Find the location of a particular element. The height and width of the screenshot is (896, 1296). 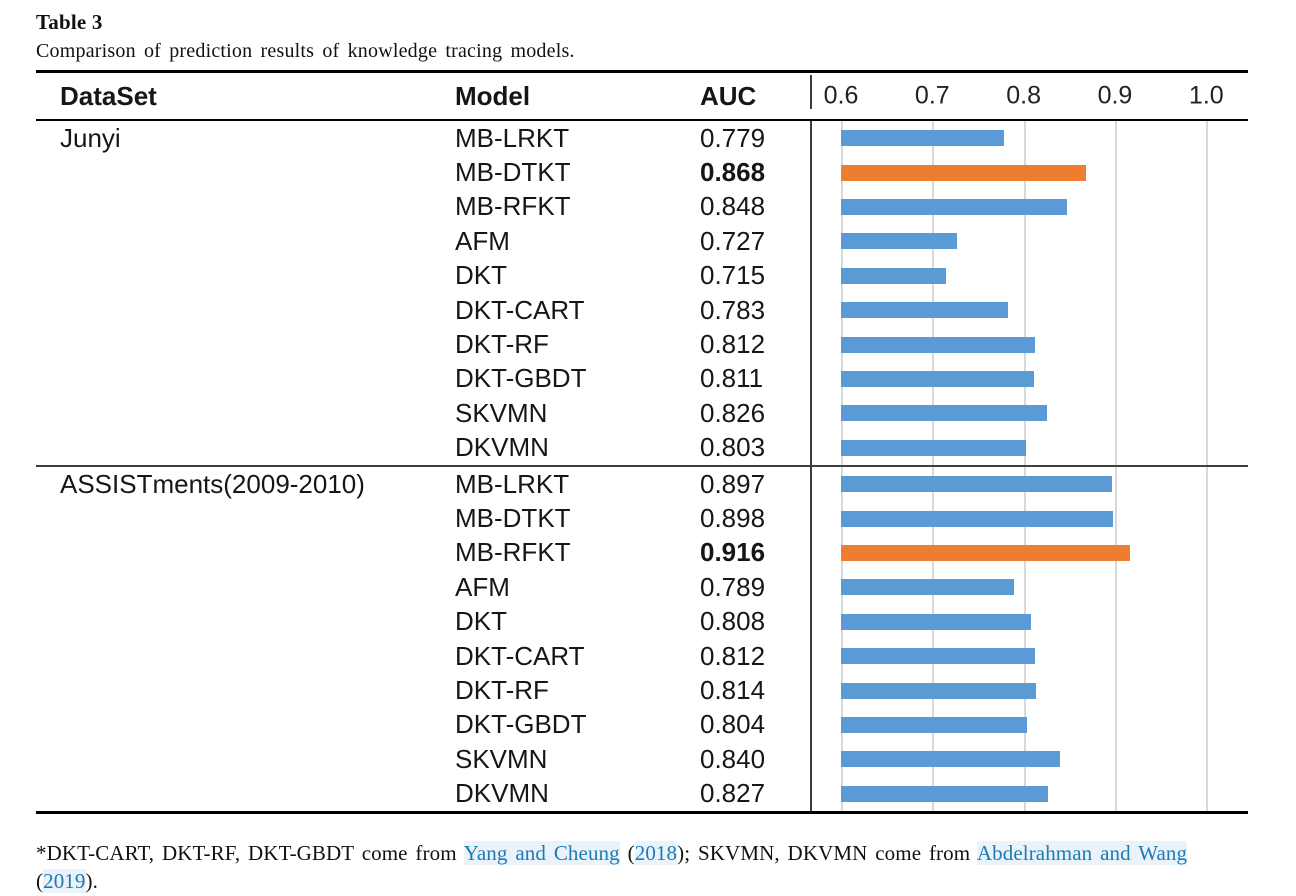

table-row: MB-RFKT 0.916 is located at coordinates (851, 553).